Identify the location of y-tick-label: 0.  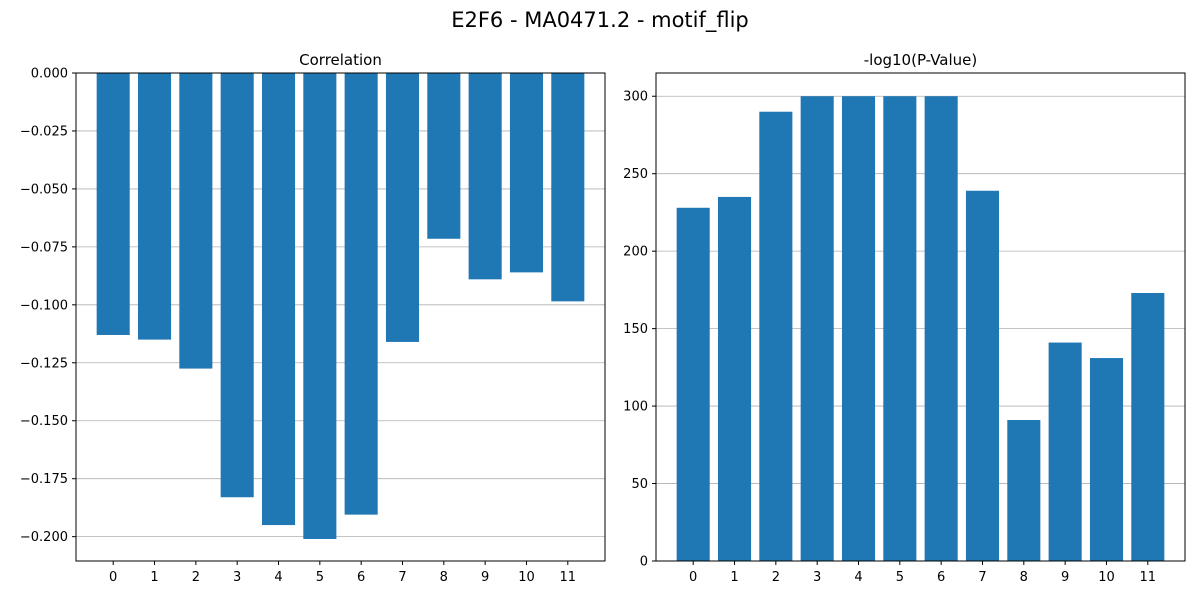
(644, 562).